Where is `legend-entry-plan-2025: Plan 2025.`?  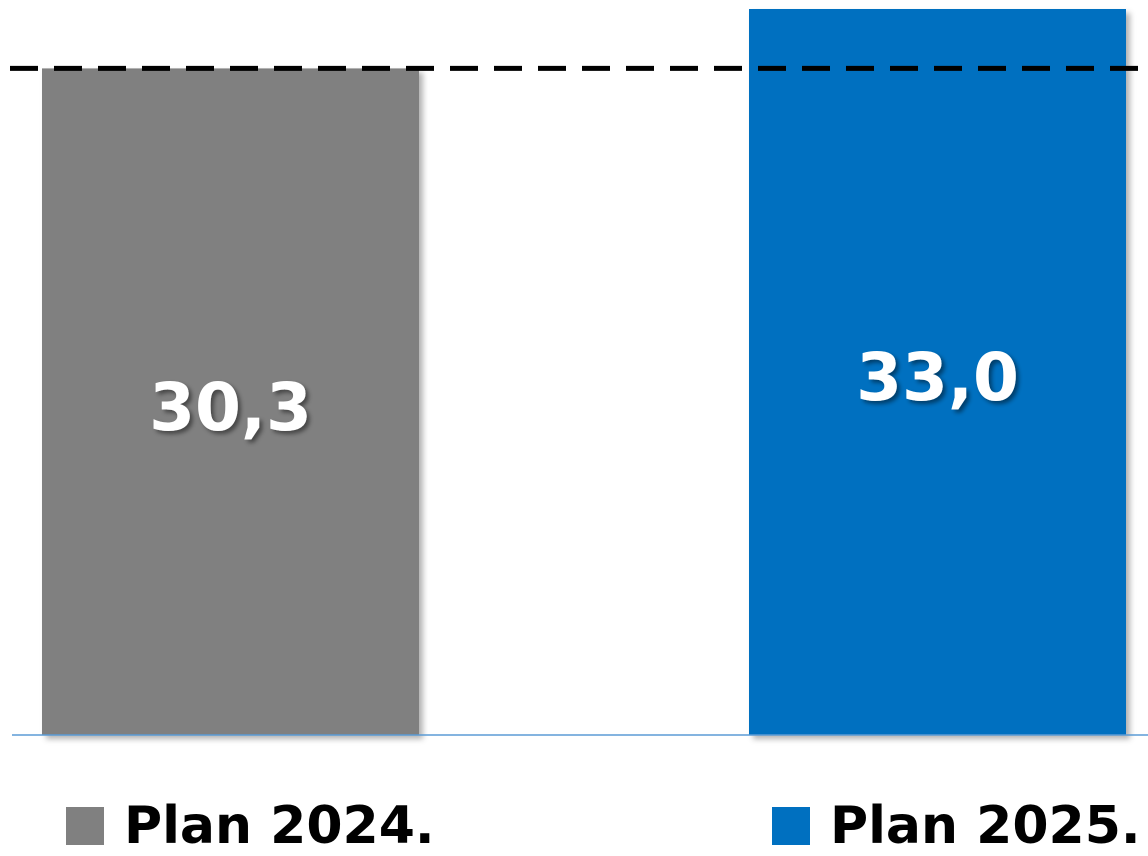 legend-entry-plan-2025: Plan 2025. is located at coordinates (956, 826).